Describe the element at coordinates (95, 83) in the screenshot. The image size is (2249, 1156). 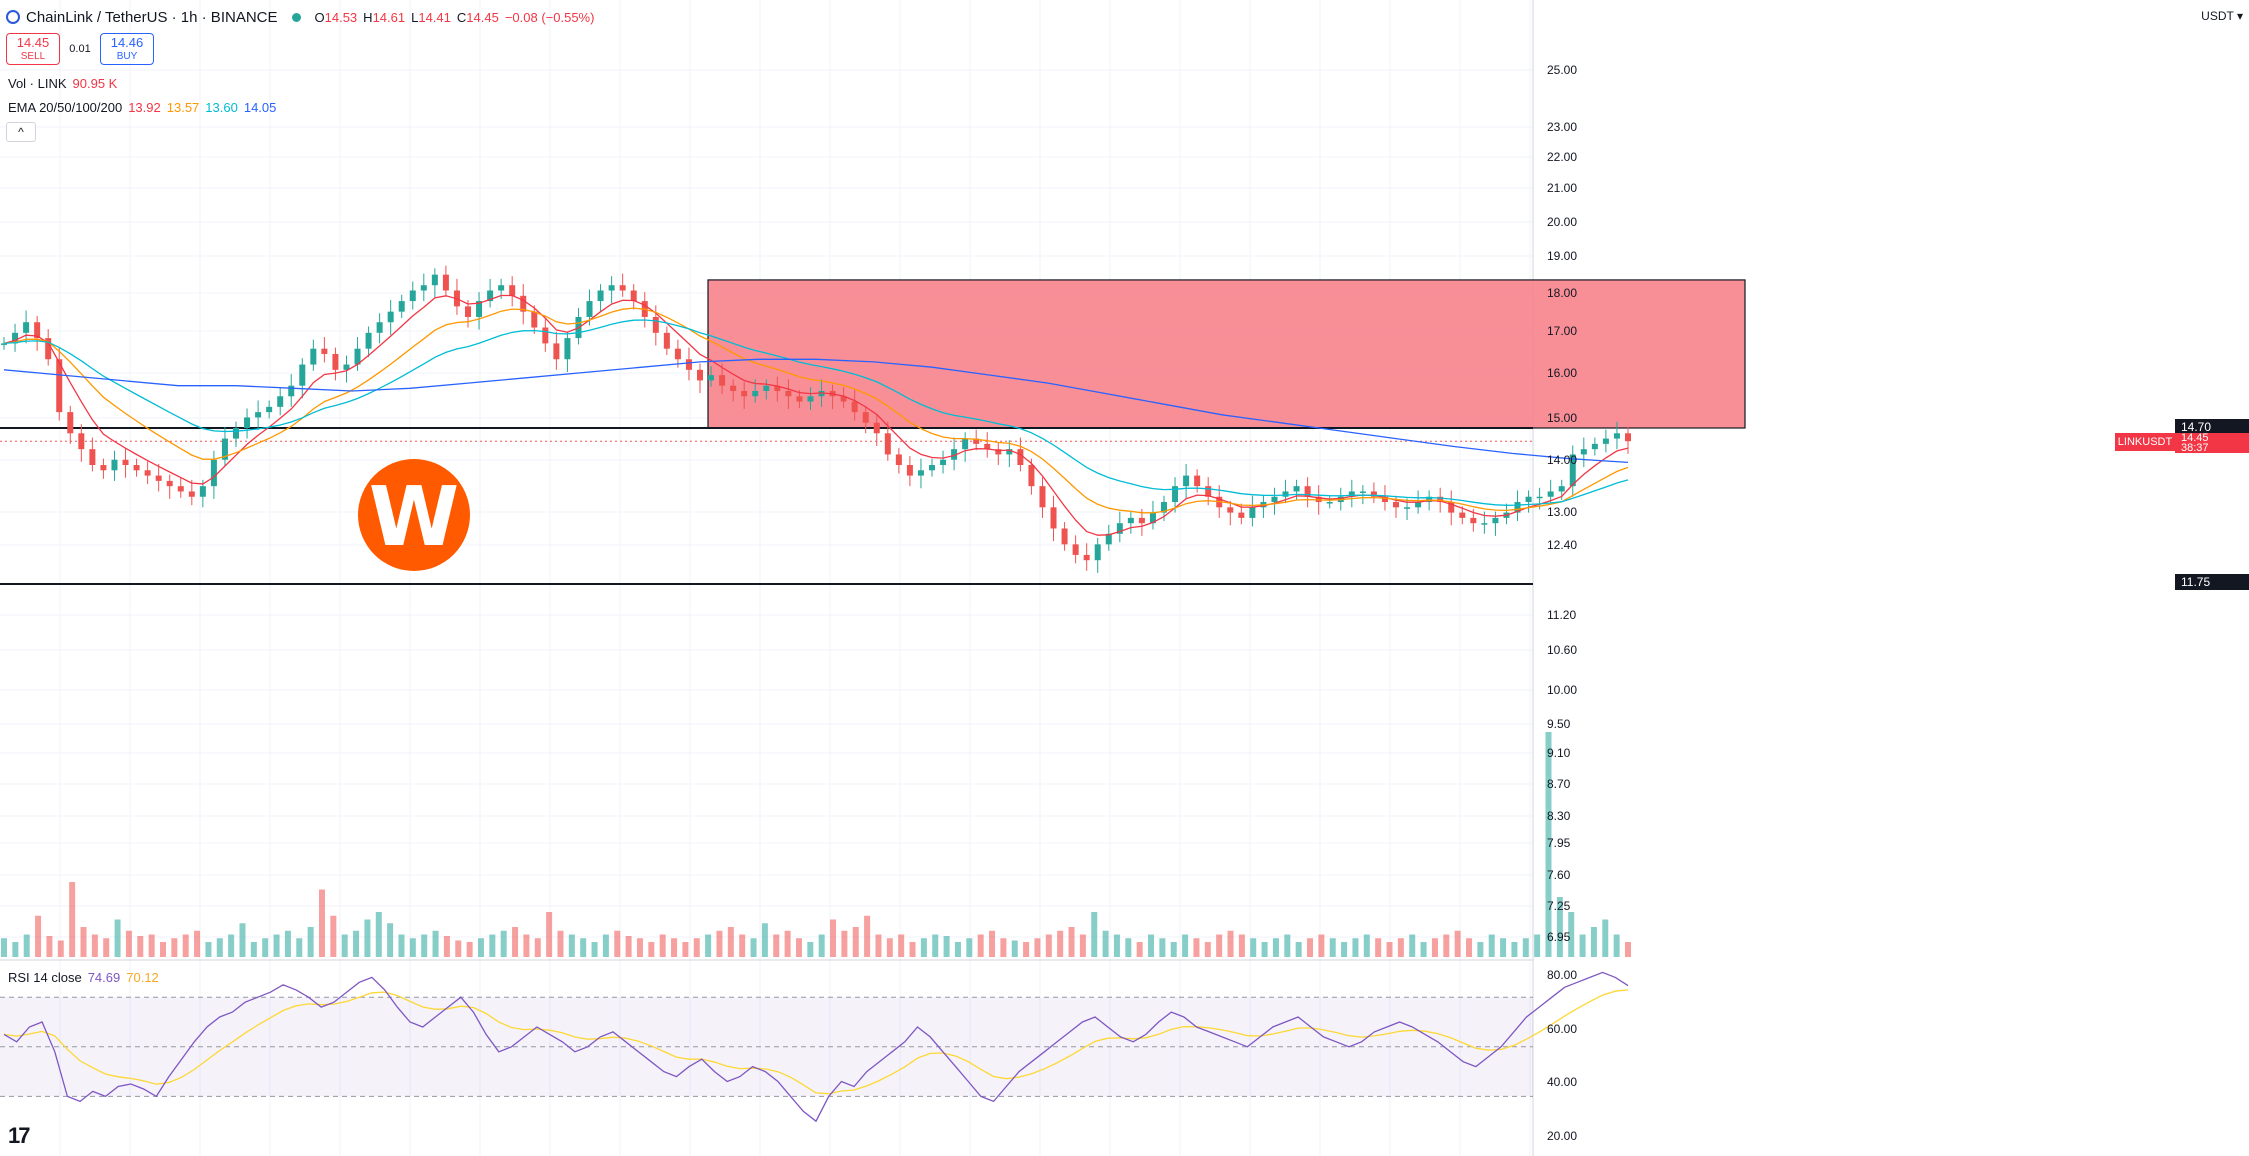
I see `volume-legend-value: 90.95 K` at that location.